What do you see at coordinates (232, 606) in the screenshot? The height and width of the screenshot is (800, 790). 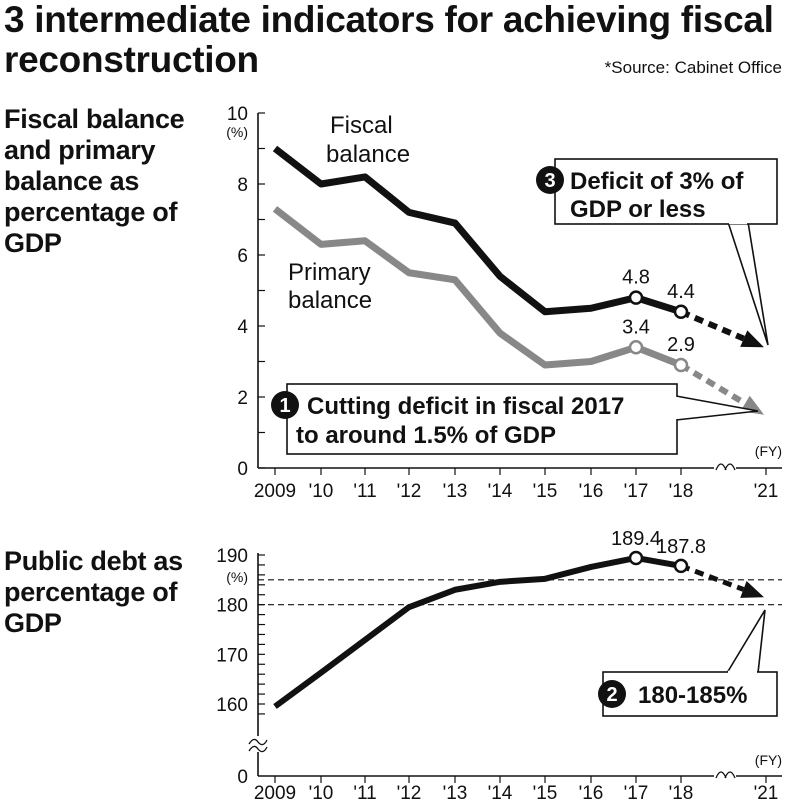 I see `bottom-y-tick-label: 180` at bounding box center [232, 606].